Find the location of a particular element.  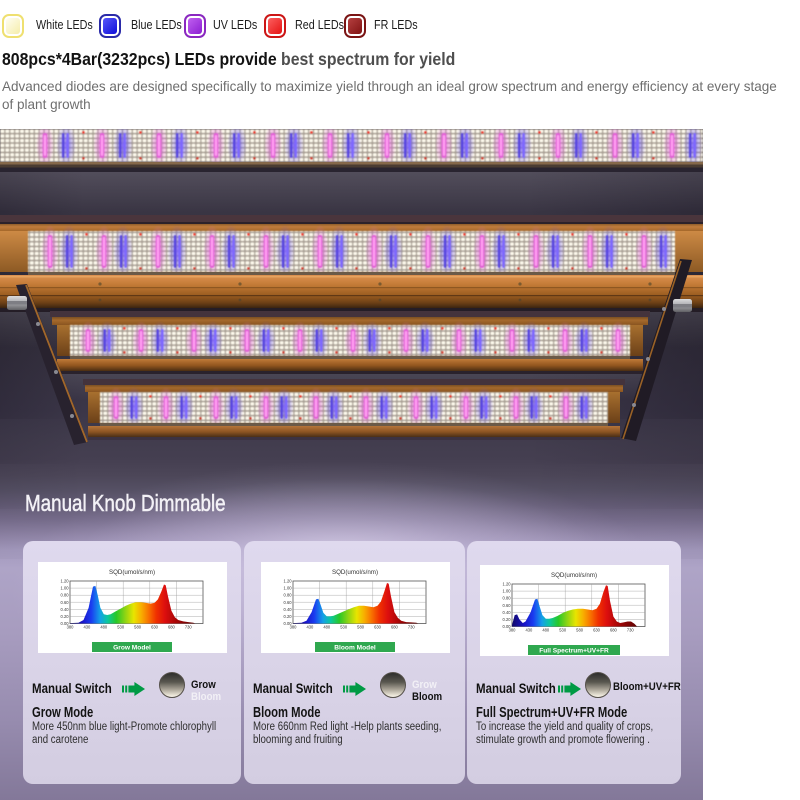

svg-text: Full Spectrum+UV+FR is located at coordinates (574, 651).